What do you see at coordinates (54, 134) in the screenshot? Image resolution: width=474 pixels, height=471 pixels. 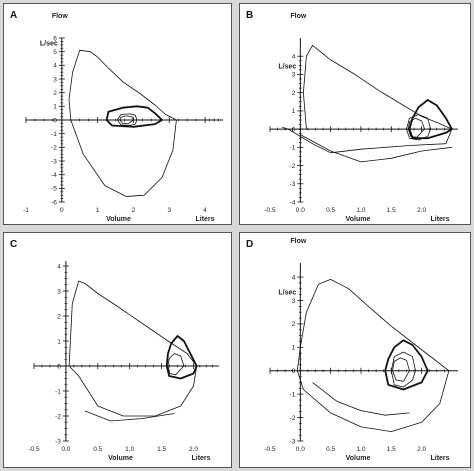 I see `y-tick-label-a: -1` at bounding box center [54, 134].